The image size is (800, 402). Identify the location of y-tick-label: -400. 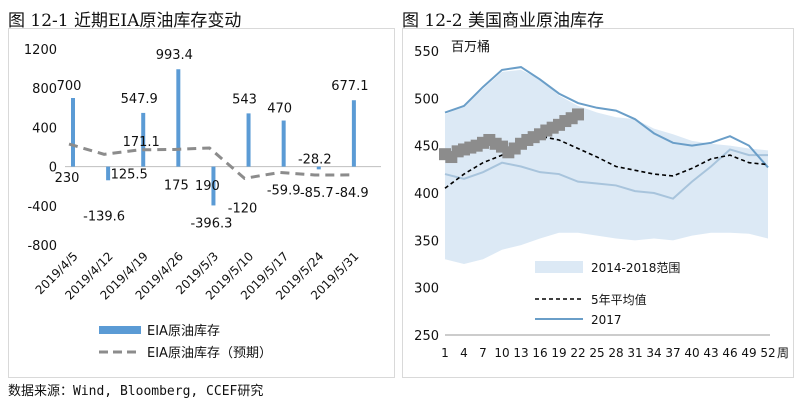
(42, 207).